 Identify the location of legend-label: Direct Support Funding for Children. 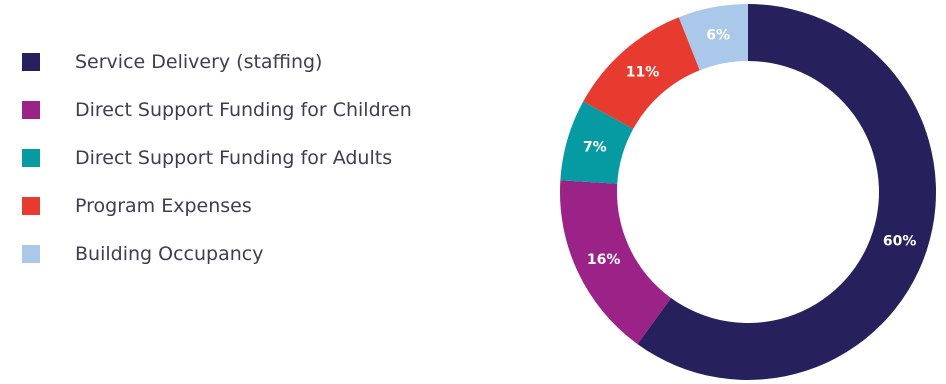
(243, 110).